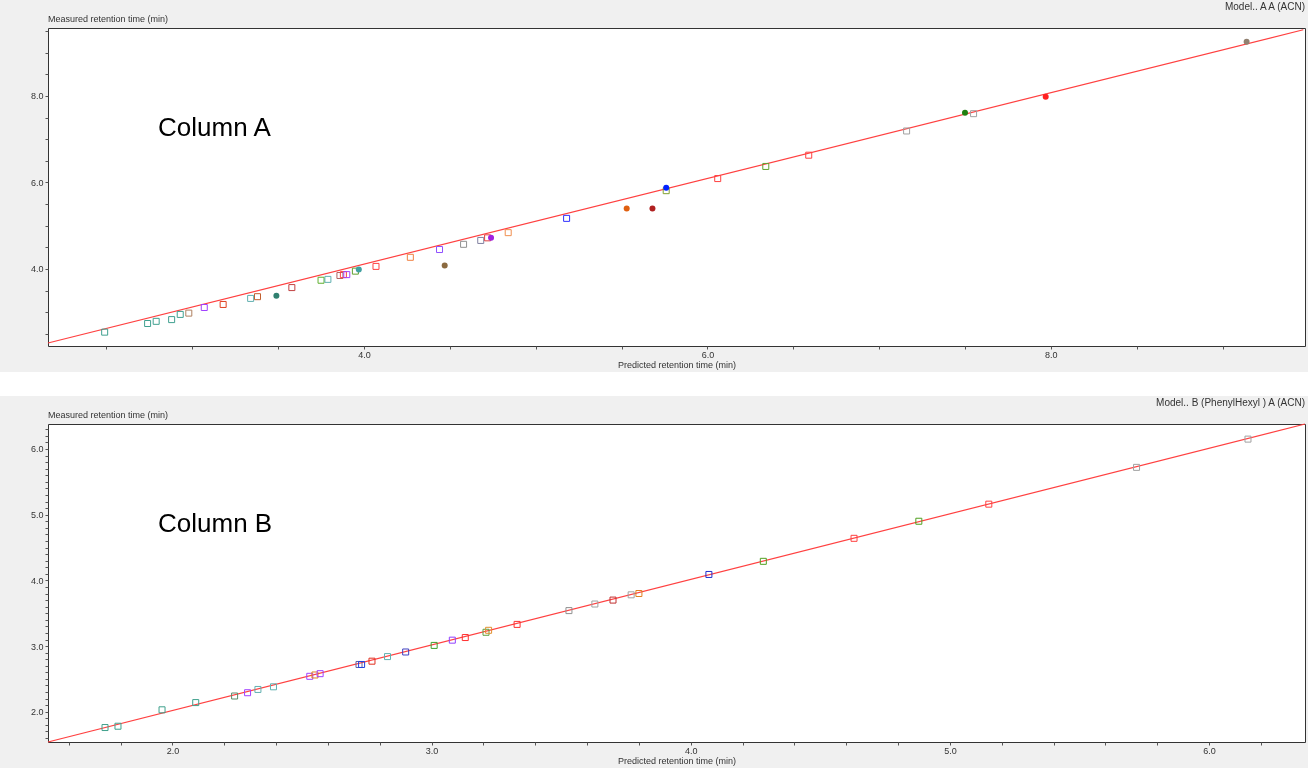  What do you see at coordinates (950, 750) in the screenshot?
I see `x-tick-label: 5.0` at bounding box center [950, 750].